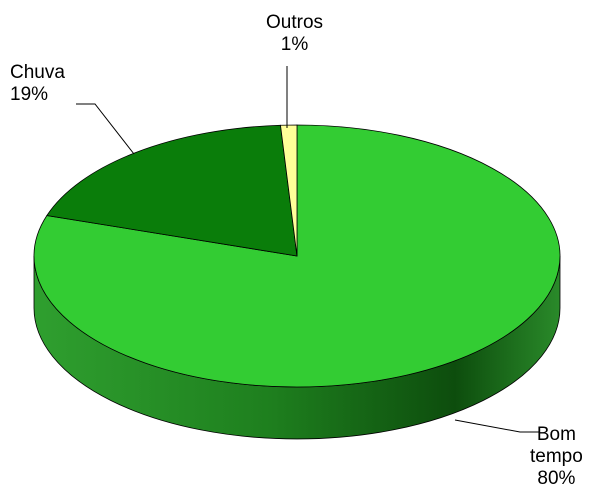  I want to click on slice-name-bom-tempo-1: Bom, so click(556, 434).